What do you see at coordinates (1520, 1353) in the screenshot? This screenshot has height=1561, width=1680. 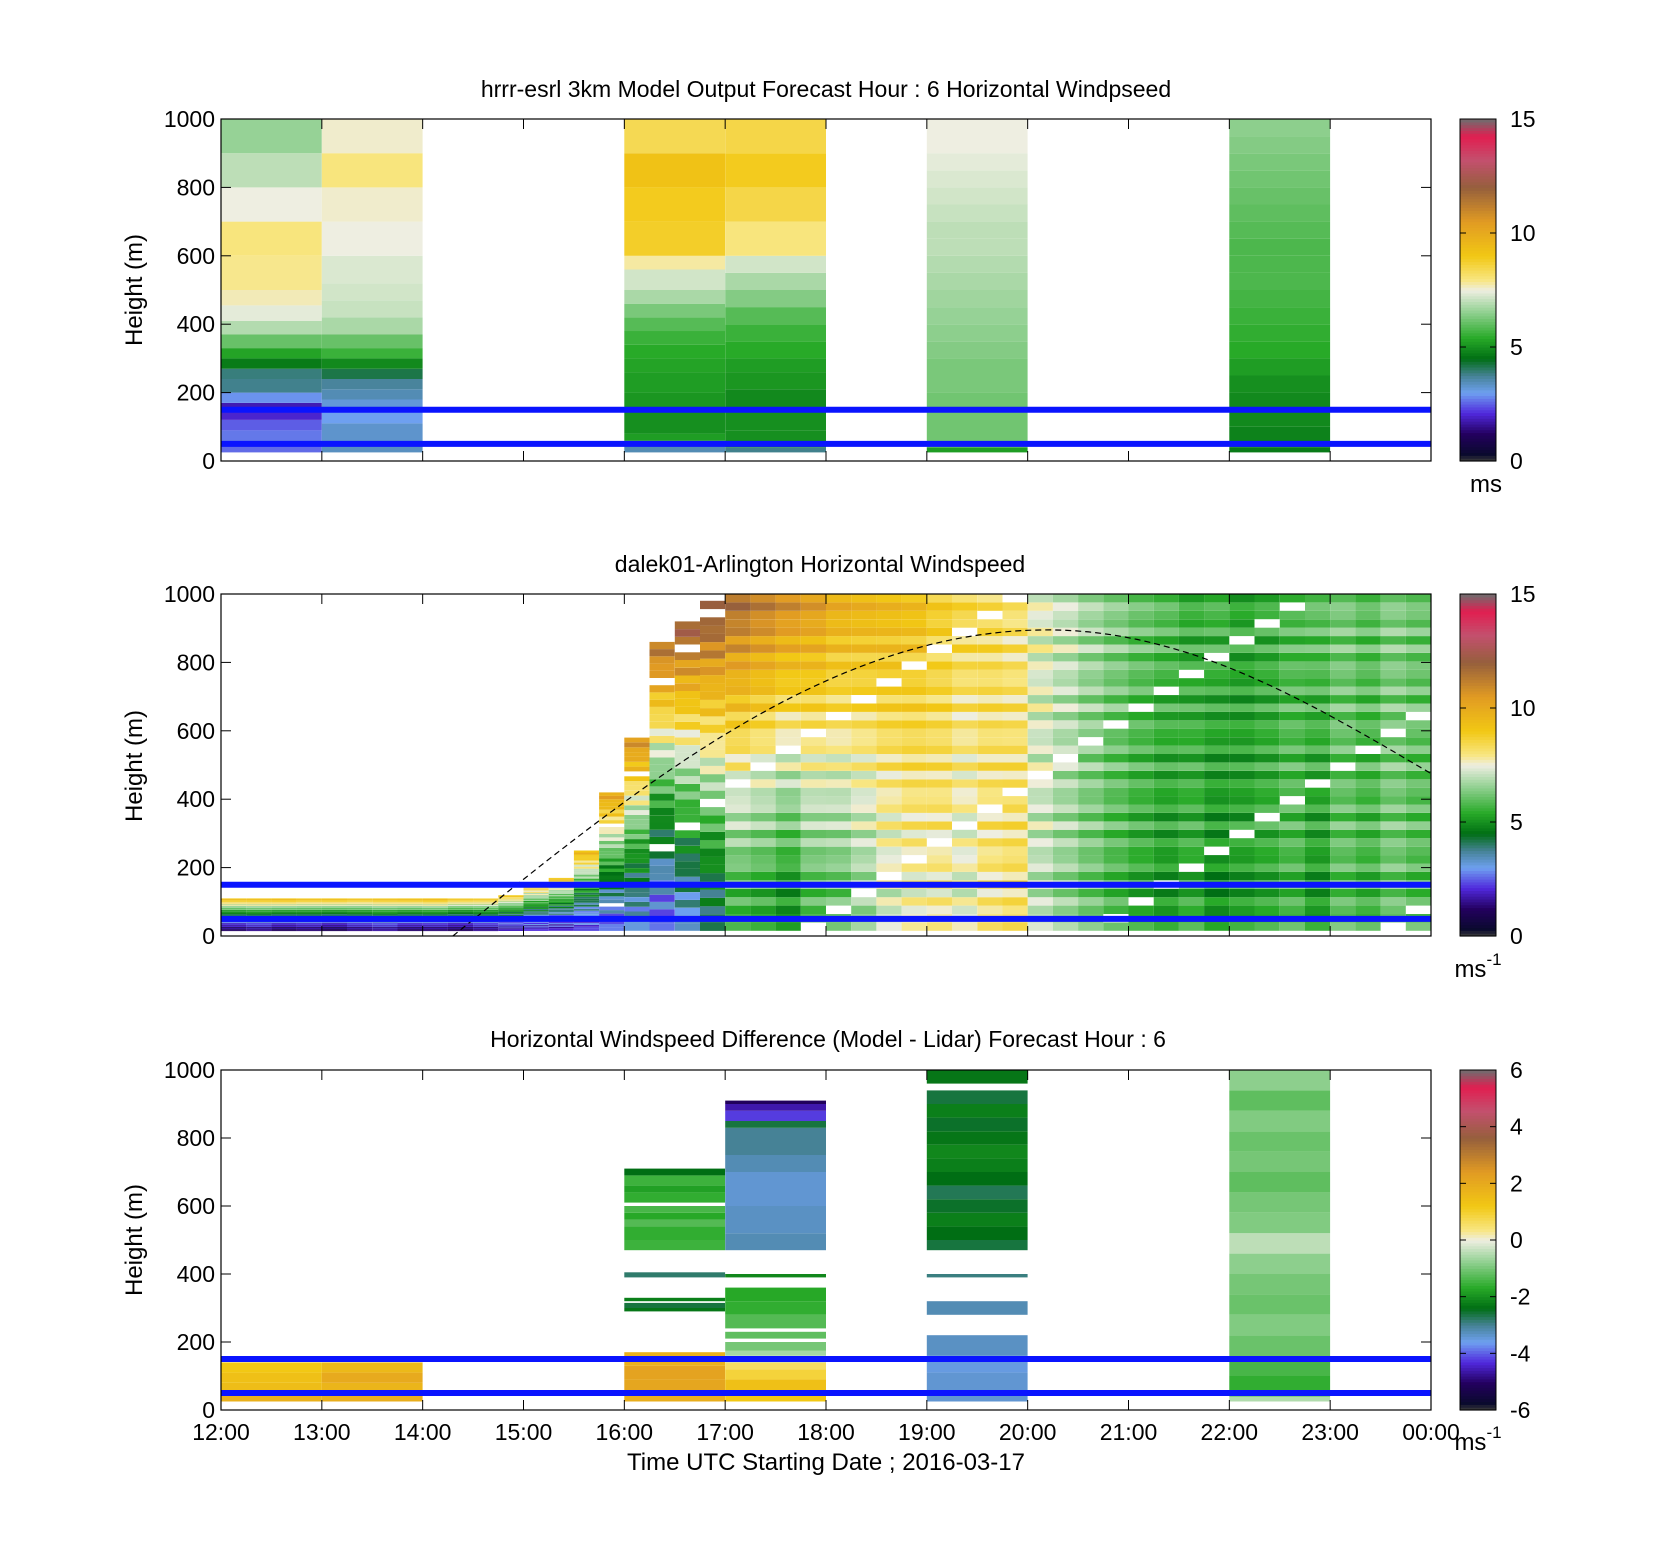 I see `colorbar-tick-label: -4` at bounding box center [1520, 1353].